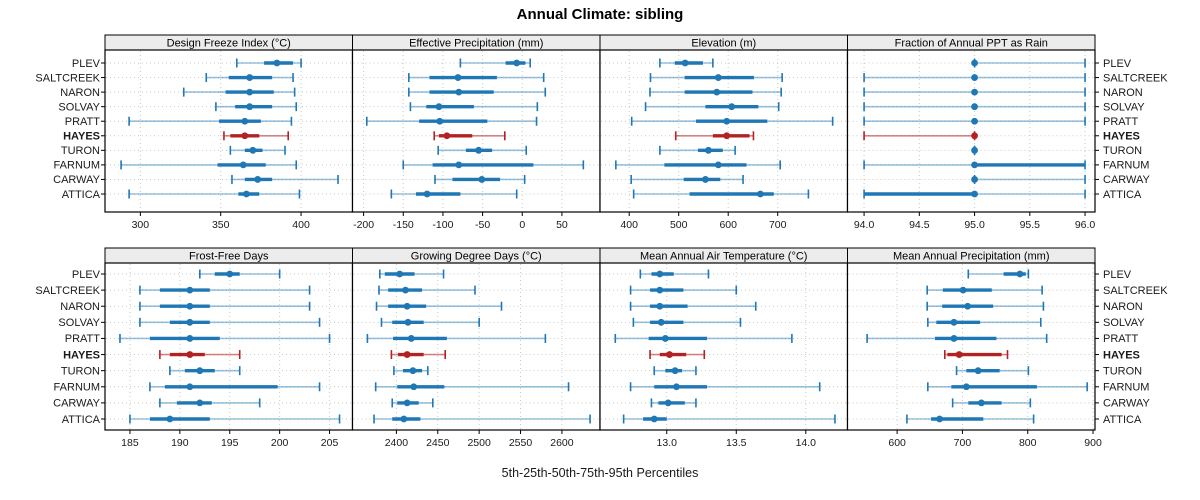 The height and width of the screenshot is (500, 1200). Describe the element at coordinates (971, 44) in the screenshot. I see `panel-title: Fraction of Annual PPT as Rain` at that location.